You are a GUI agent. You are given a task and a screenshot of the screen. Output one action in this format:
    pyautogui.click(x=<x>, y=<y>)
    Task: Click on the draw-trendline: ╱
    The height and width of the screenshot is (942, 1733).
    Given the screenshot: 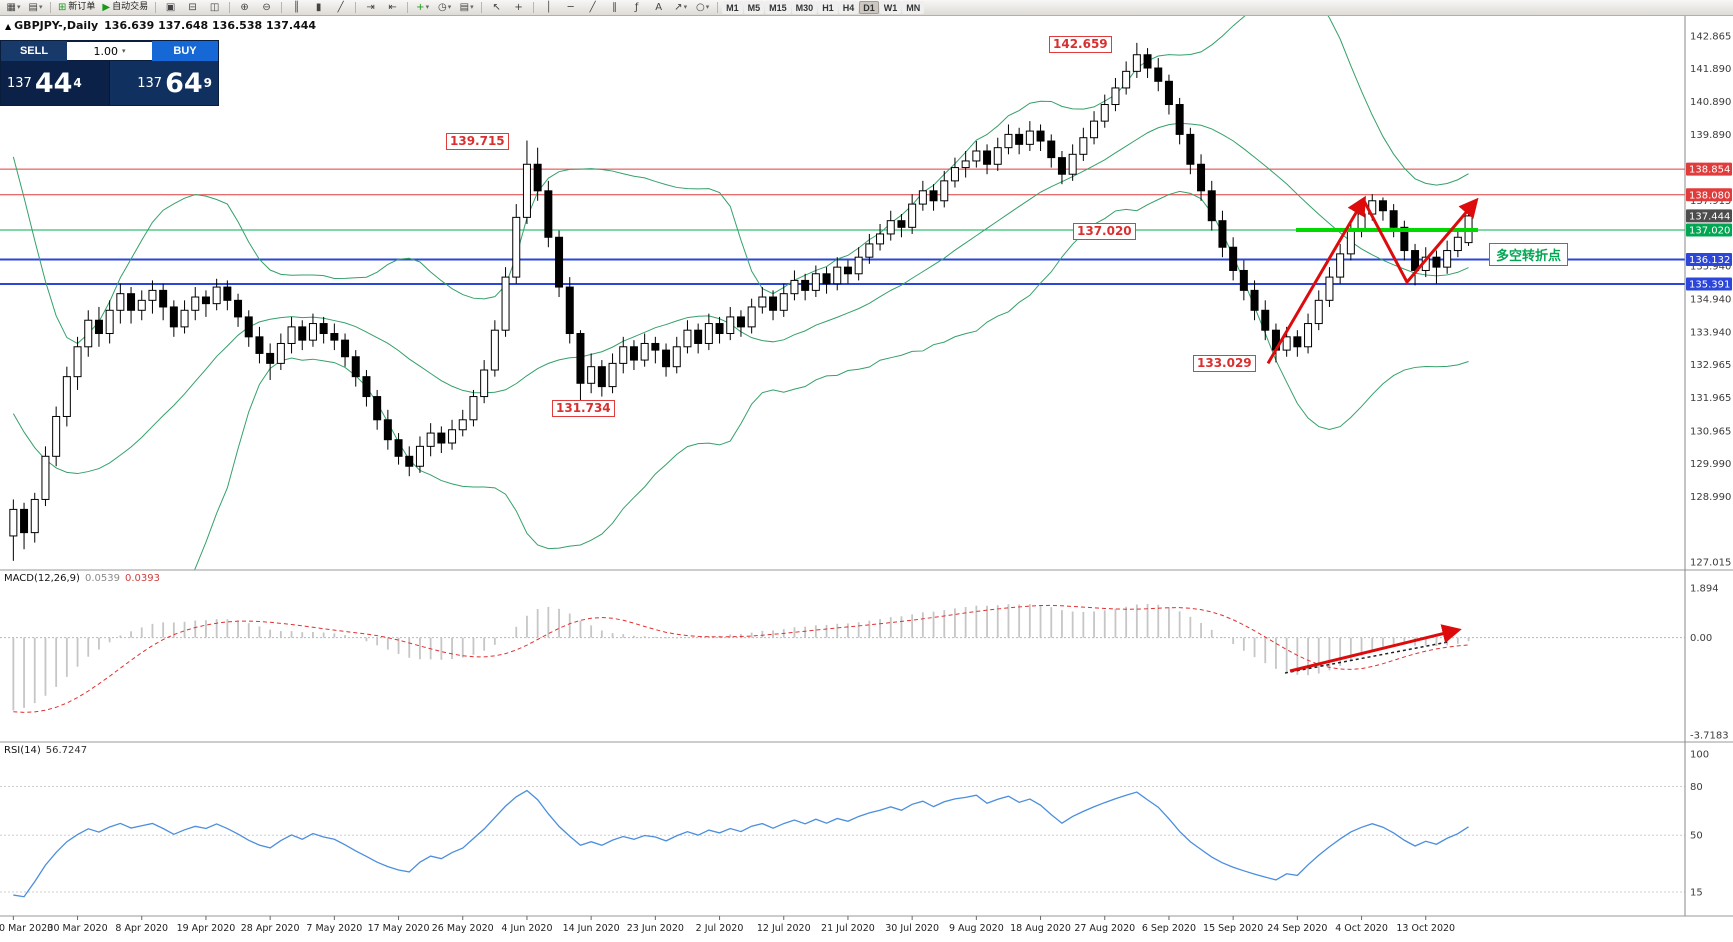 What is the action you would take?
    pyautogui.click(x=592, y=7)
    